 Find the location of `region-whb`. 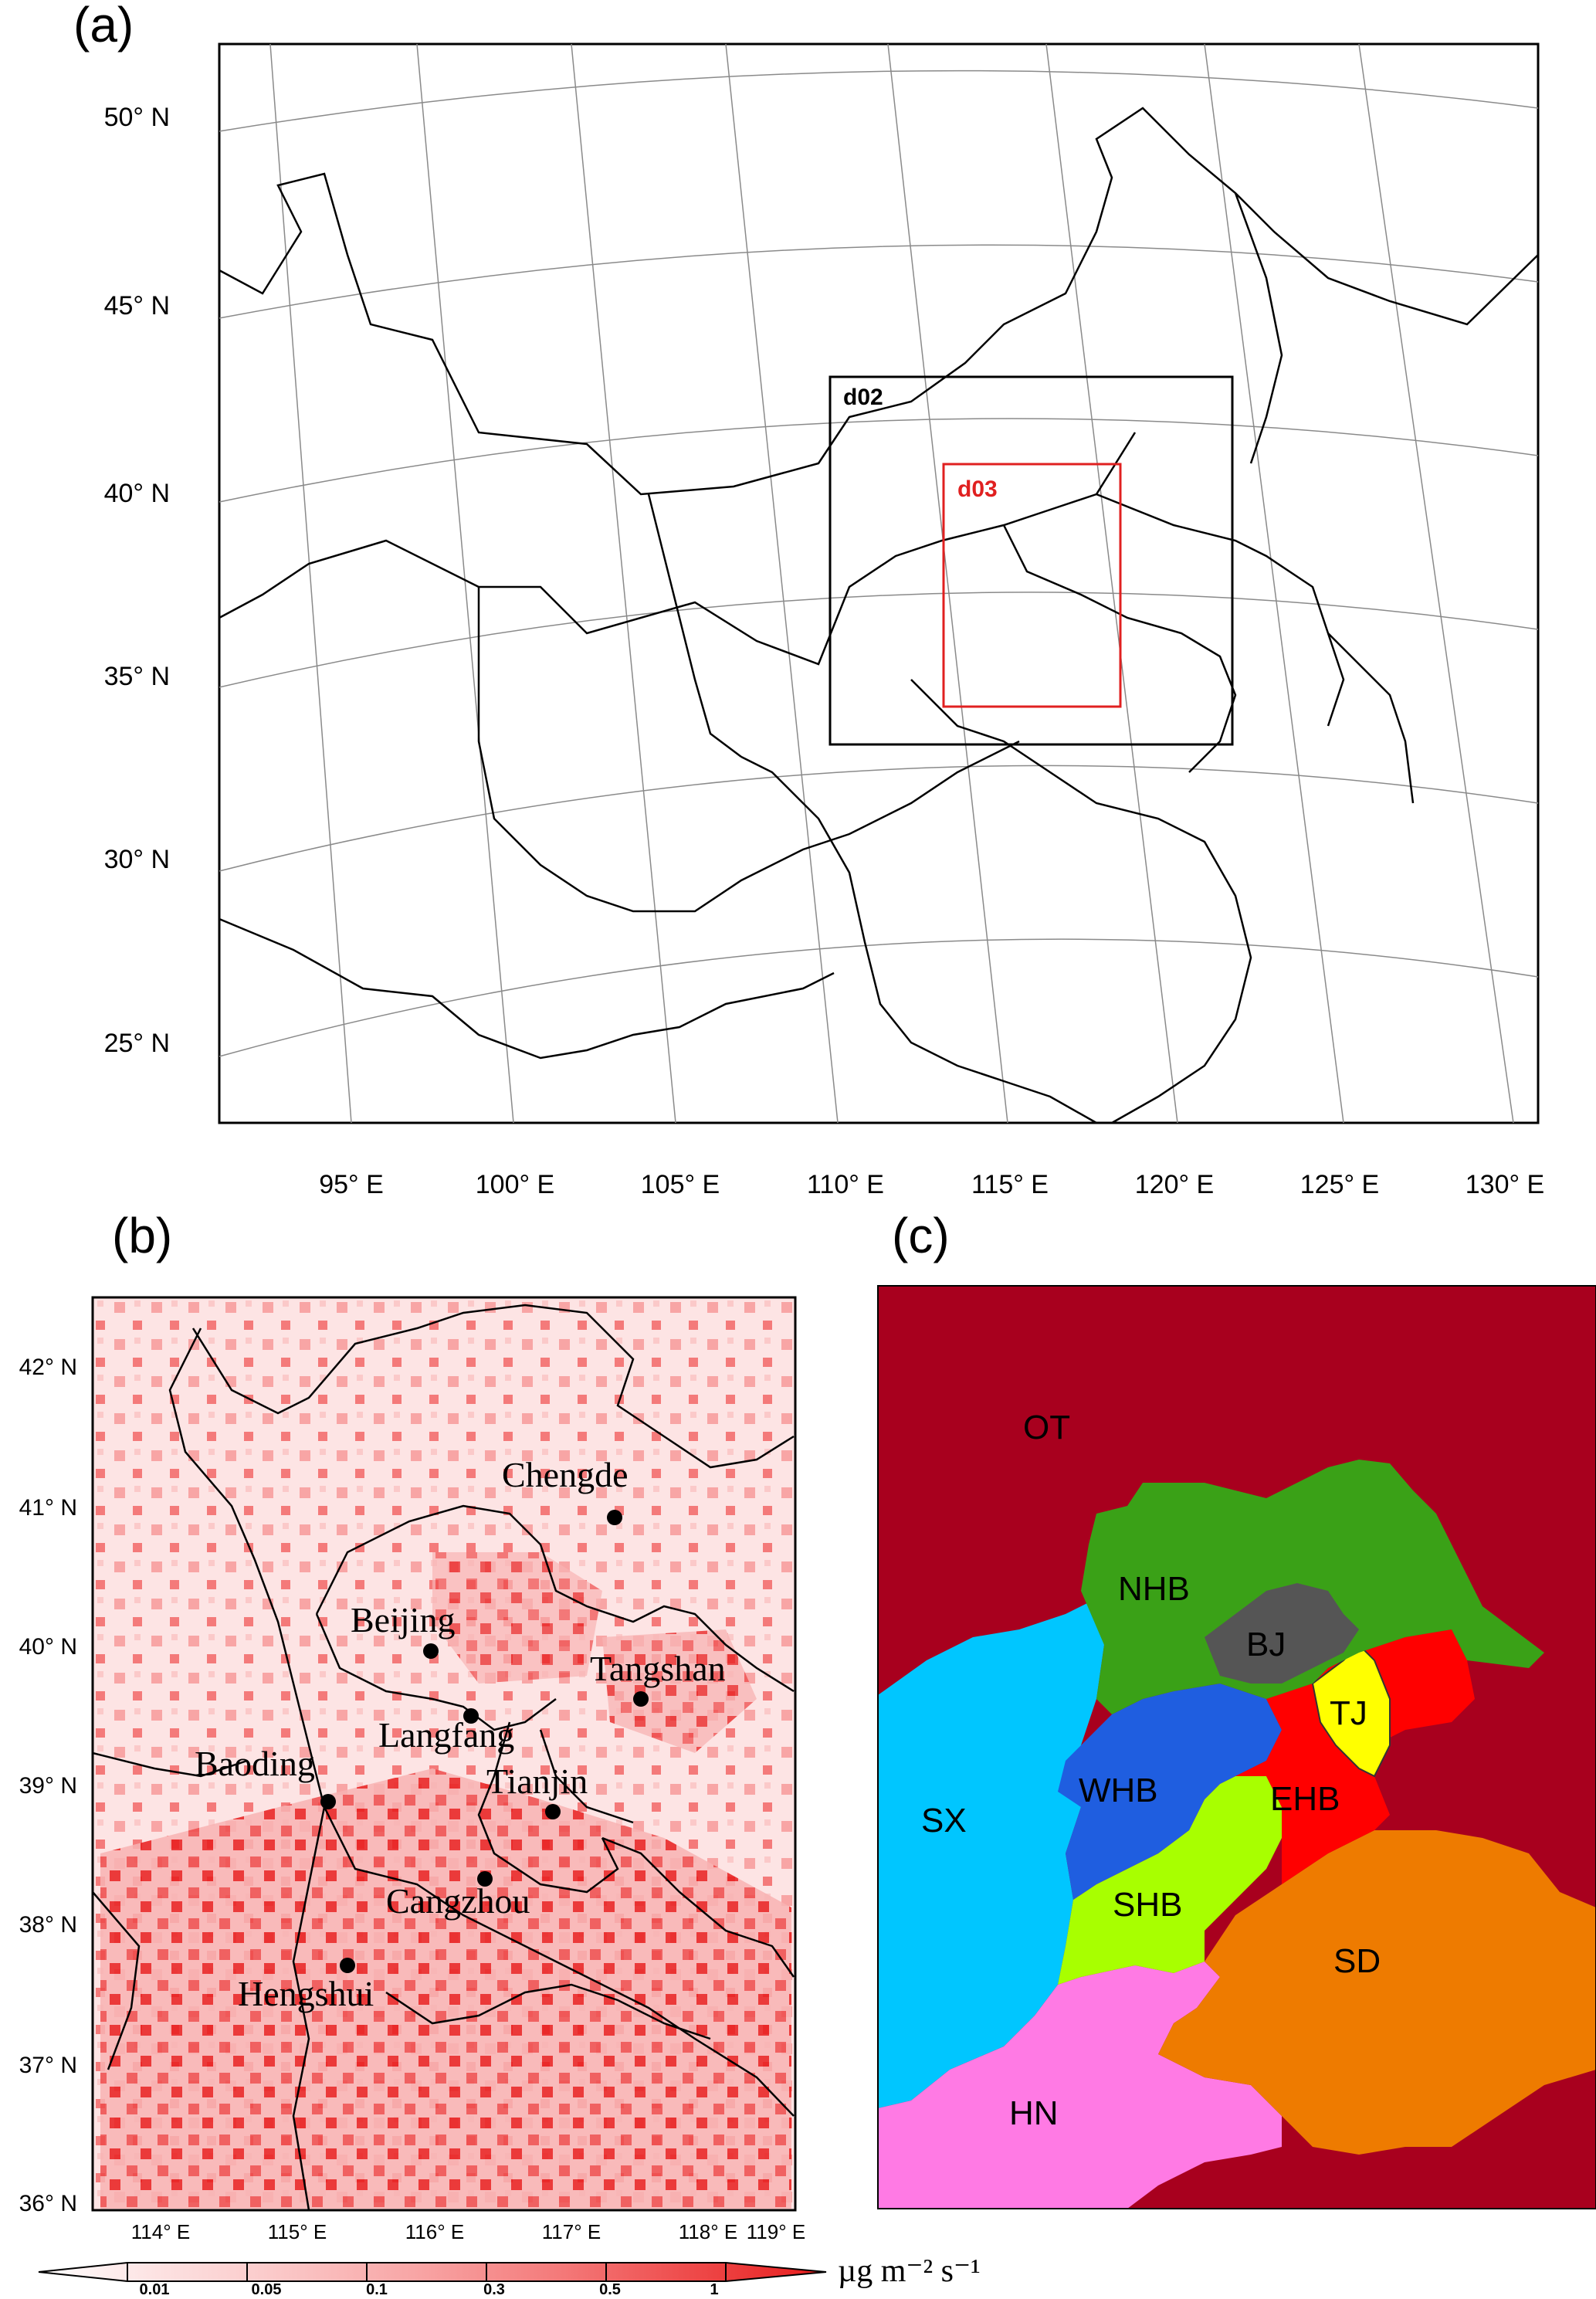

region-whb is located at coordinates (1170, 1792).